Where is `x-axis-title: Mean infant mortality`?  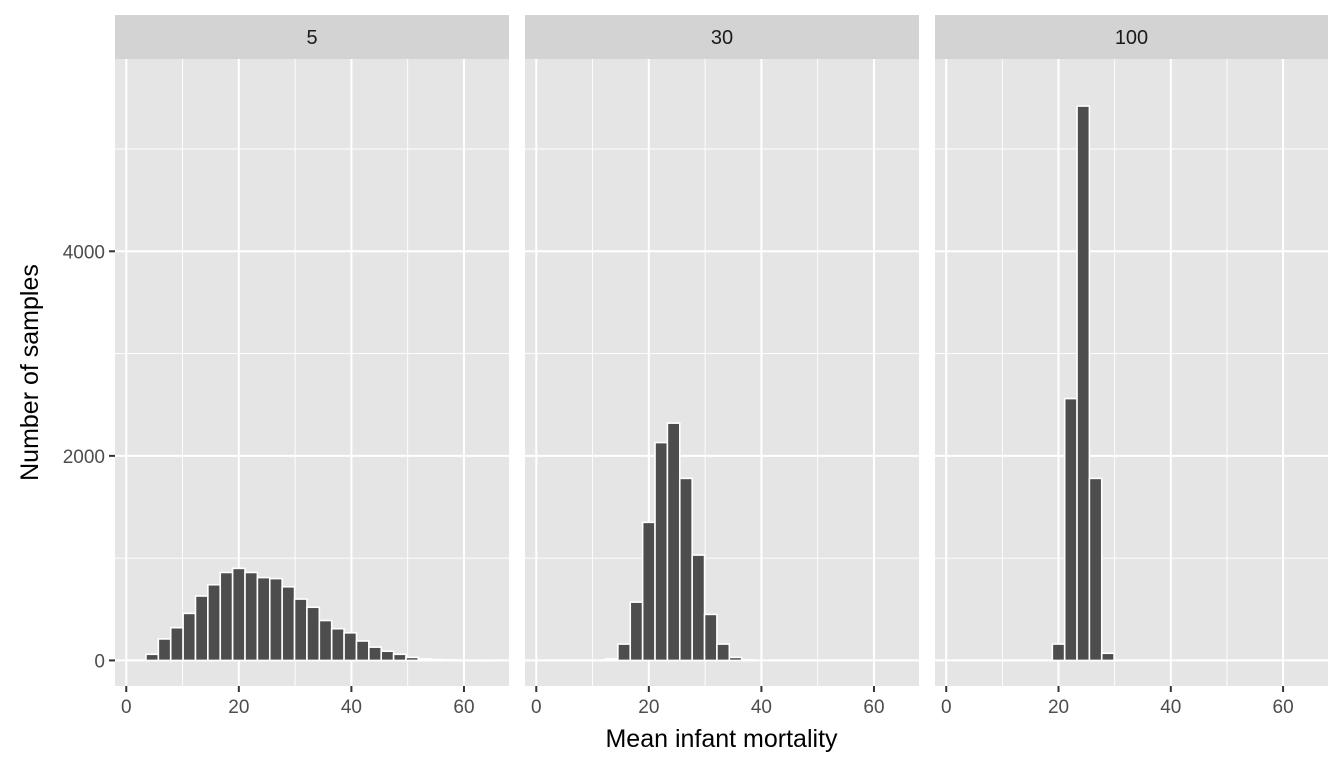 x-axis-title: Mean infant mortality is located at coordinates (721, 739).